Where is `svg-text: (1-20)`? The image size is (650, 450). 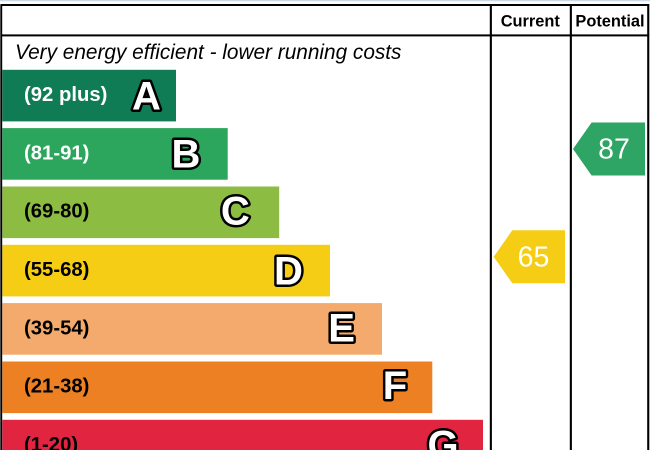 svg-text: (1-20) is located at coordinates (51, 442).